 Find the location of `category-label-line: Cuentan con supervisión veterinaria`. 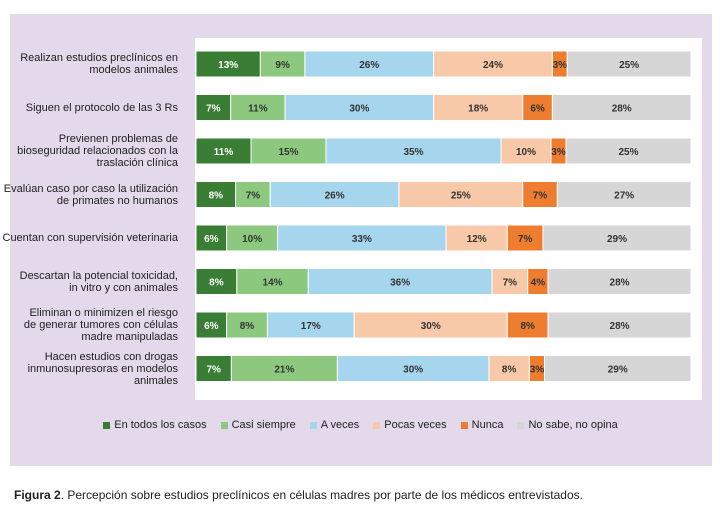

category-label-line: Cuentan con supervisión veterinaria is located at coordinates (90, 238).